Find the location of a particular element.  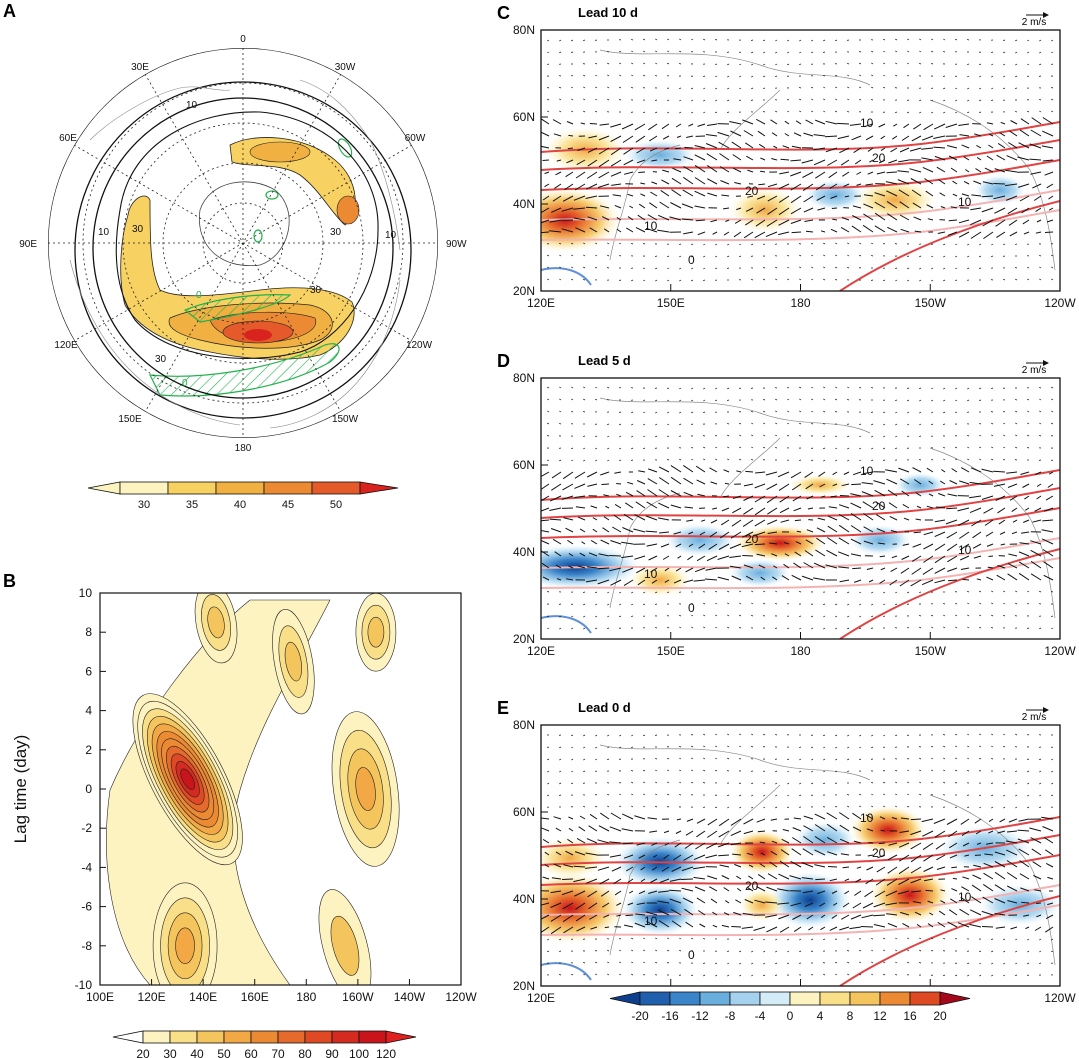

b-contour-level is located at coordinates (376, 632).